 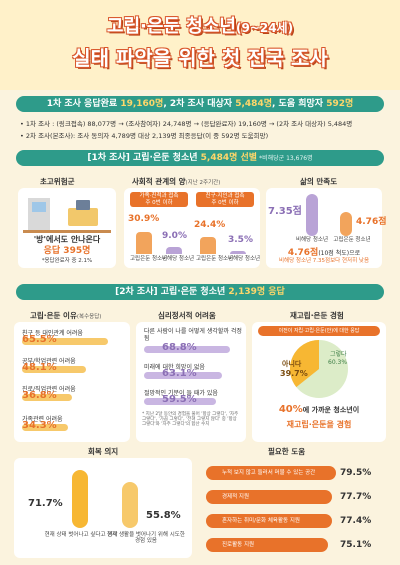 What do you see at coordinates (338, 354) in the screenshot?
I see `reexp-no-label: 그렇다` at bounding box center [338, 354].